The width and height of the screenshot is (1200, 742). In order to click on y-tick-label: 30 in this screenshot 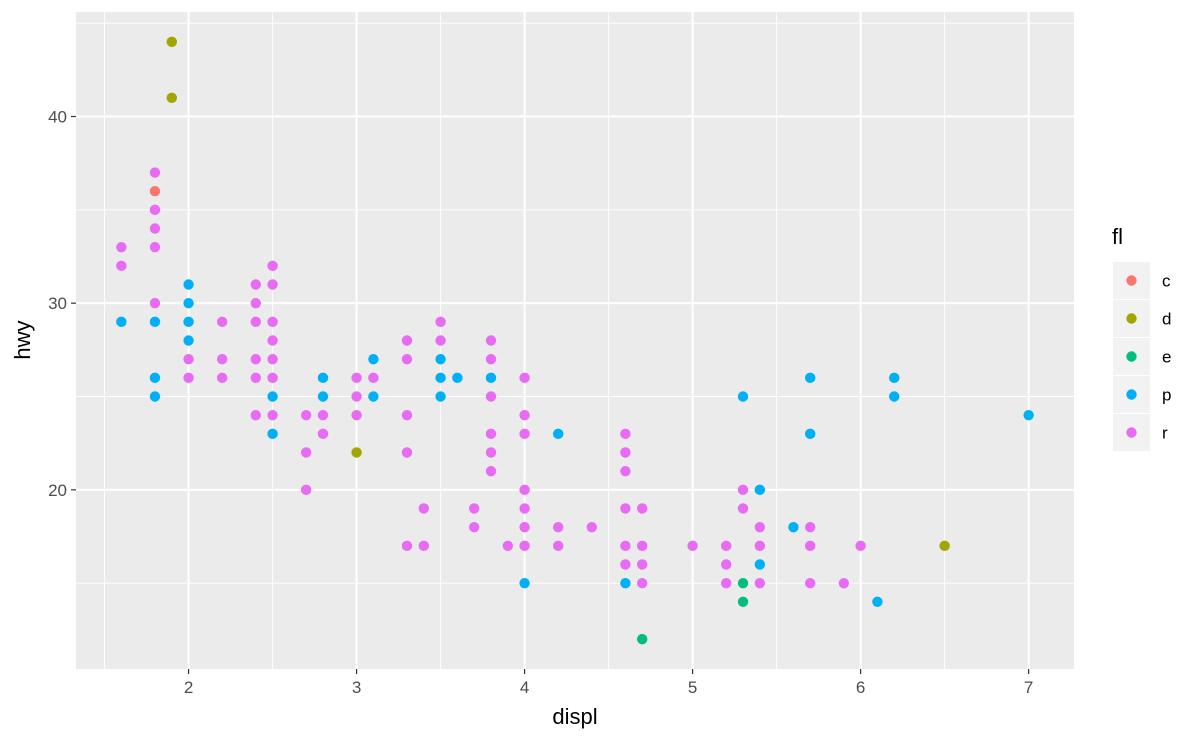, I will do `click(57, 303)`.